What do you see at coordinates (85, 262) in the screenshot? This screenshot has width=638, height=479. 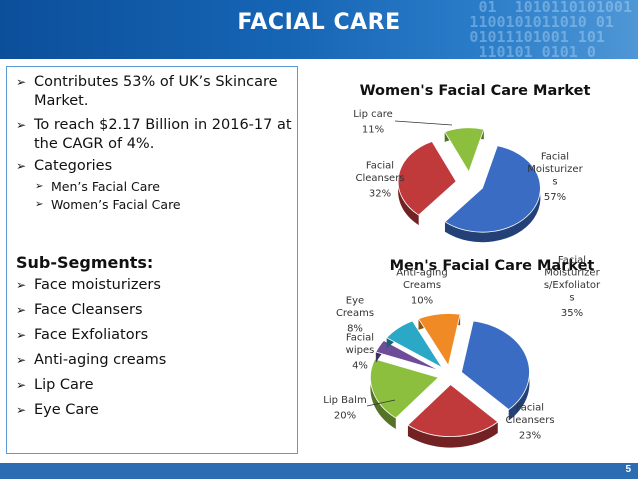 I see `subsegments-heading: Sub-Segments:` at bounding box center [85, 262].